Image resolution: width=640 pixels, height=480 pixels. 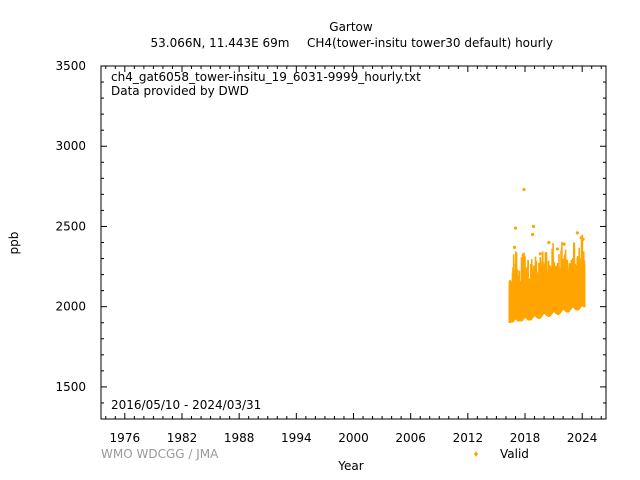 I want to click on x-tick-label: 1994, so click(x=296, y=438).